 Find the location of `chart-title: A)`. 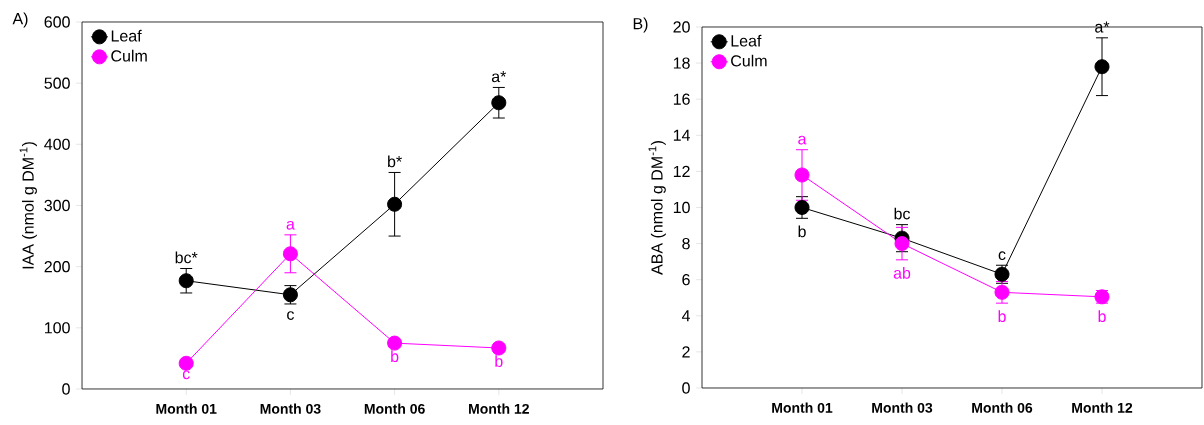

chart-title: A) is located at coordinates (20, 20).